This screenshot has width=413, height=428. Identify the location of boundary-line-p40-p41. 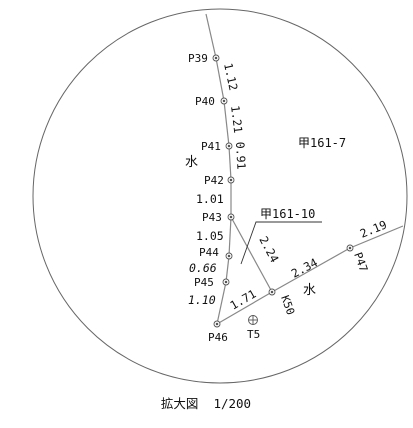
(226, 123).